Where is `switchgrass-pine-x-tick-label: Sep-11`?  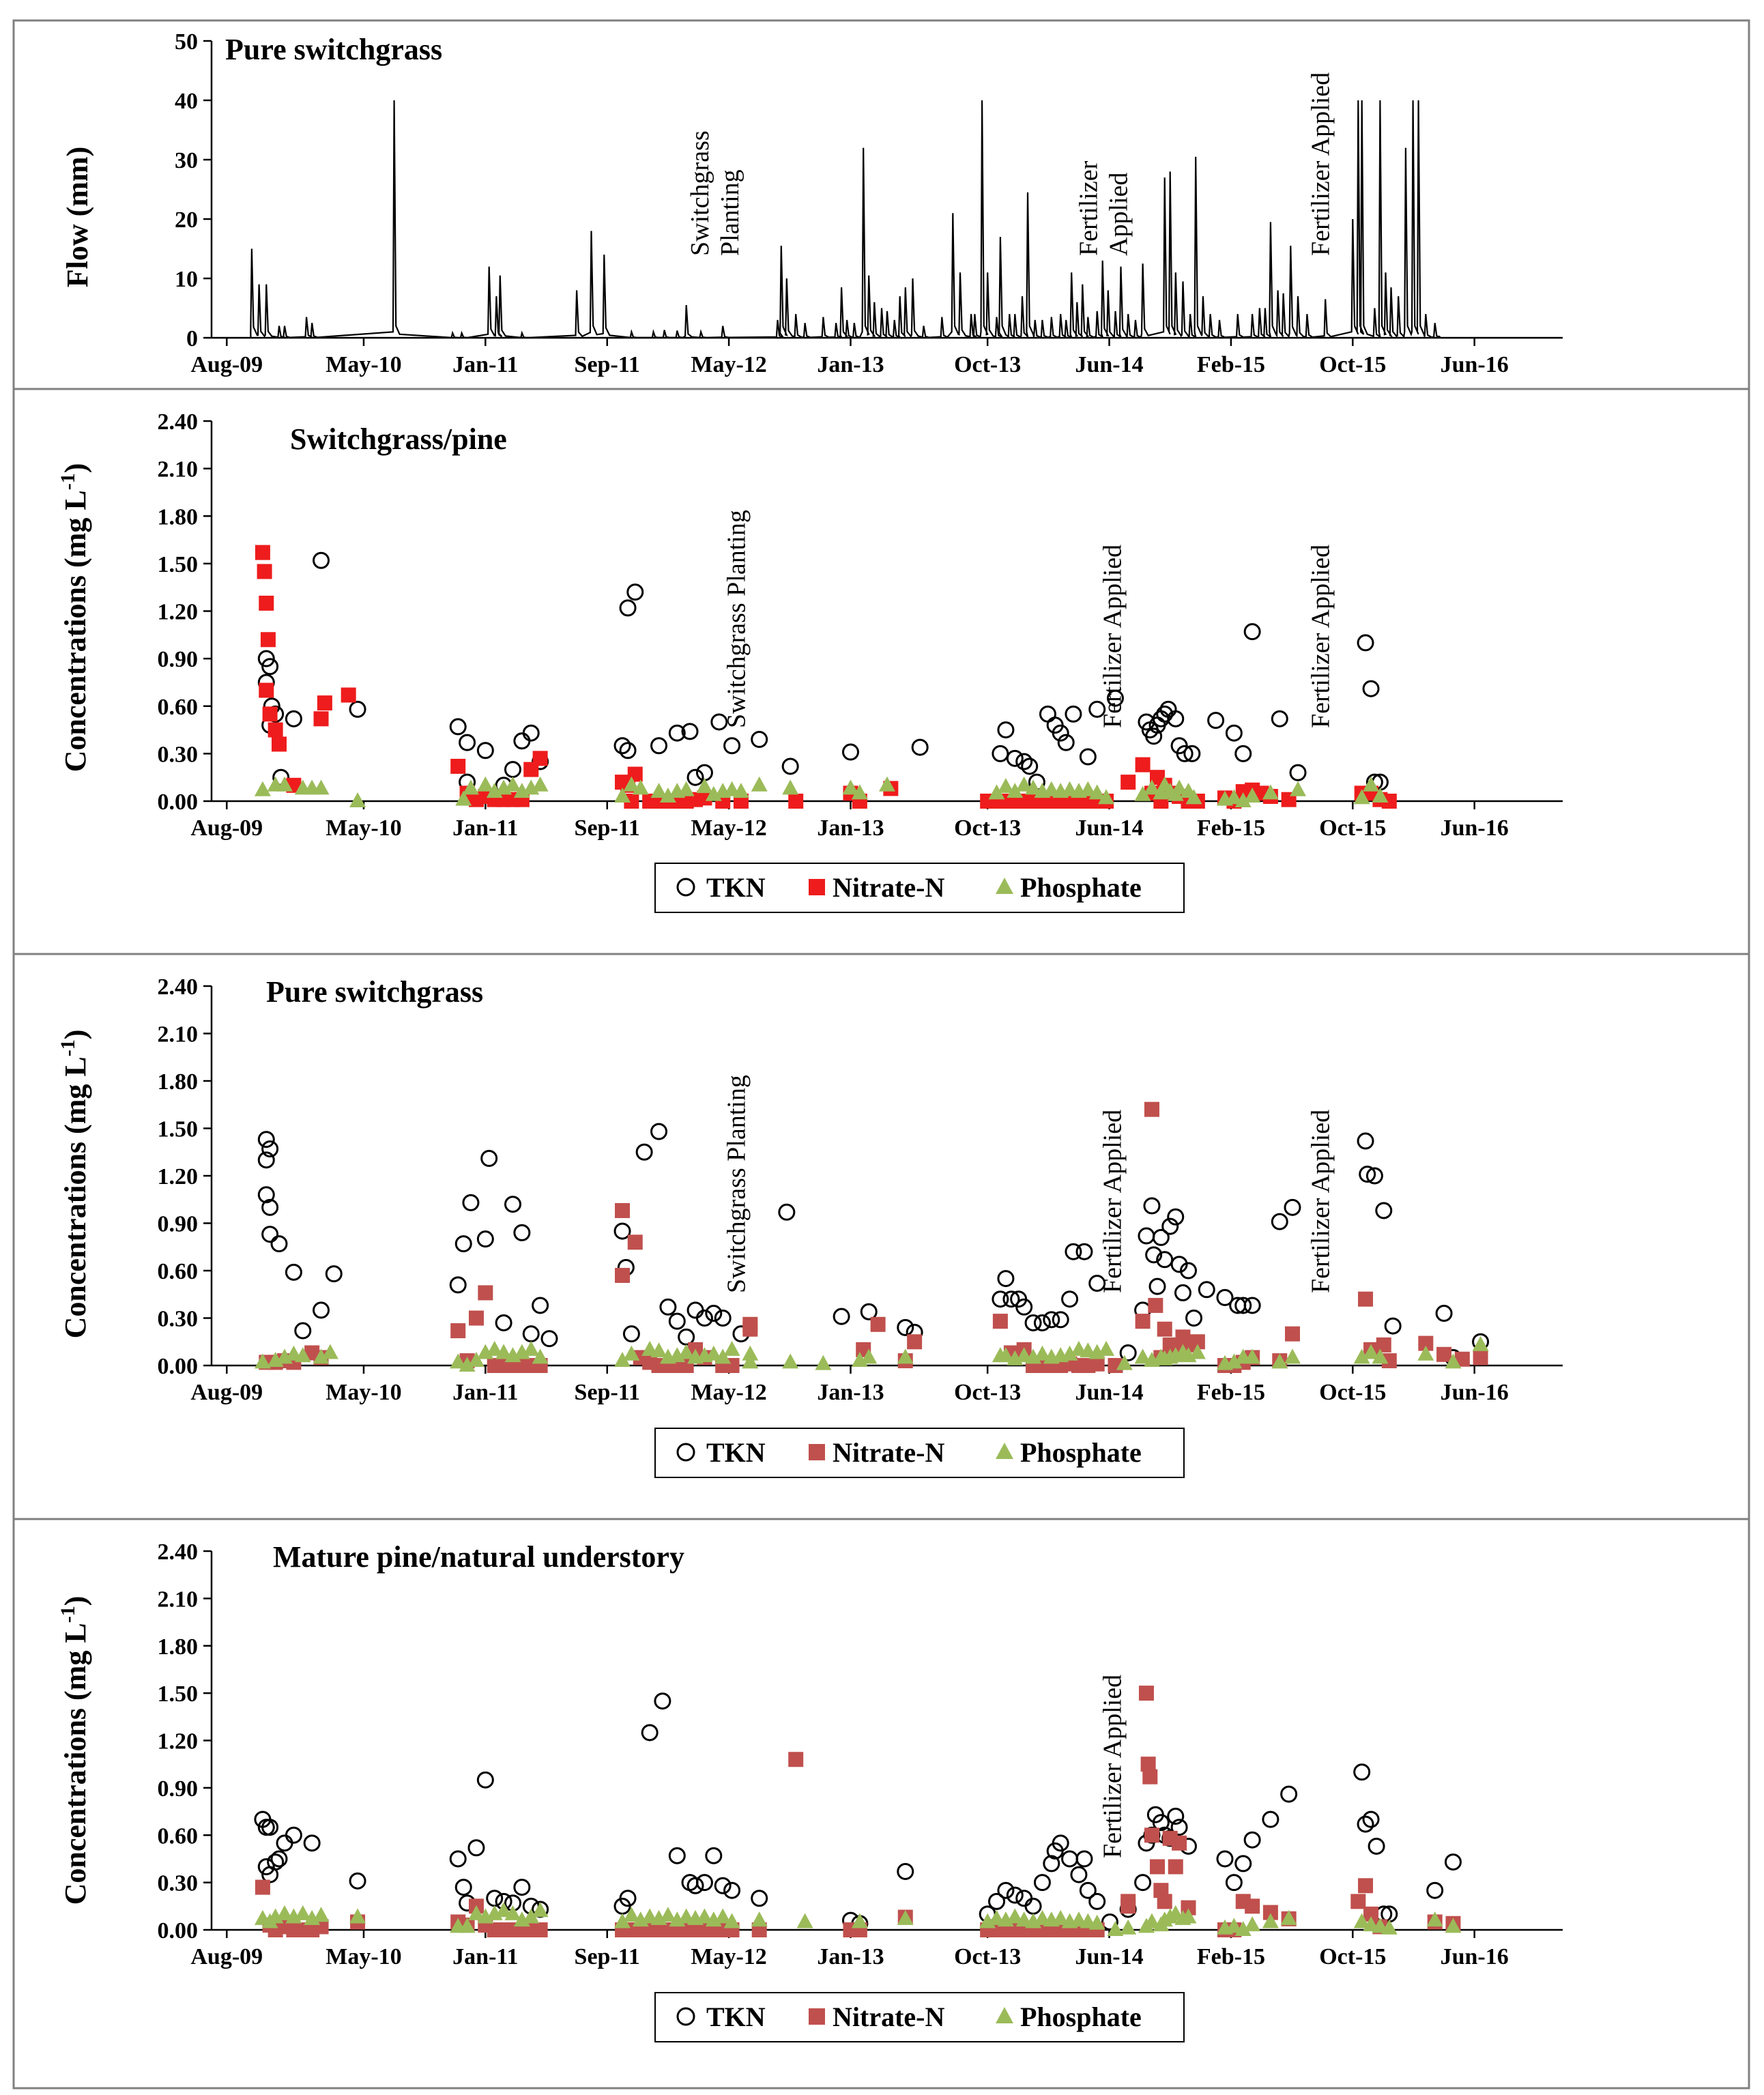 switchgrass-pine-x-tick-label: Sep-11 is located at coordinates (607, 828).